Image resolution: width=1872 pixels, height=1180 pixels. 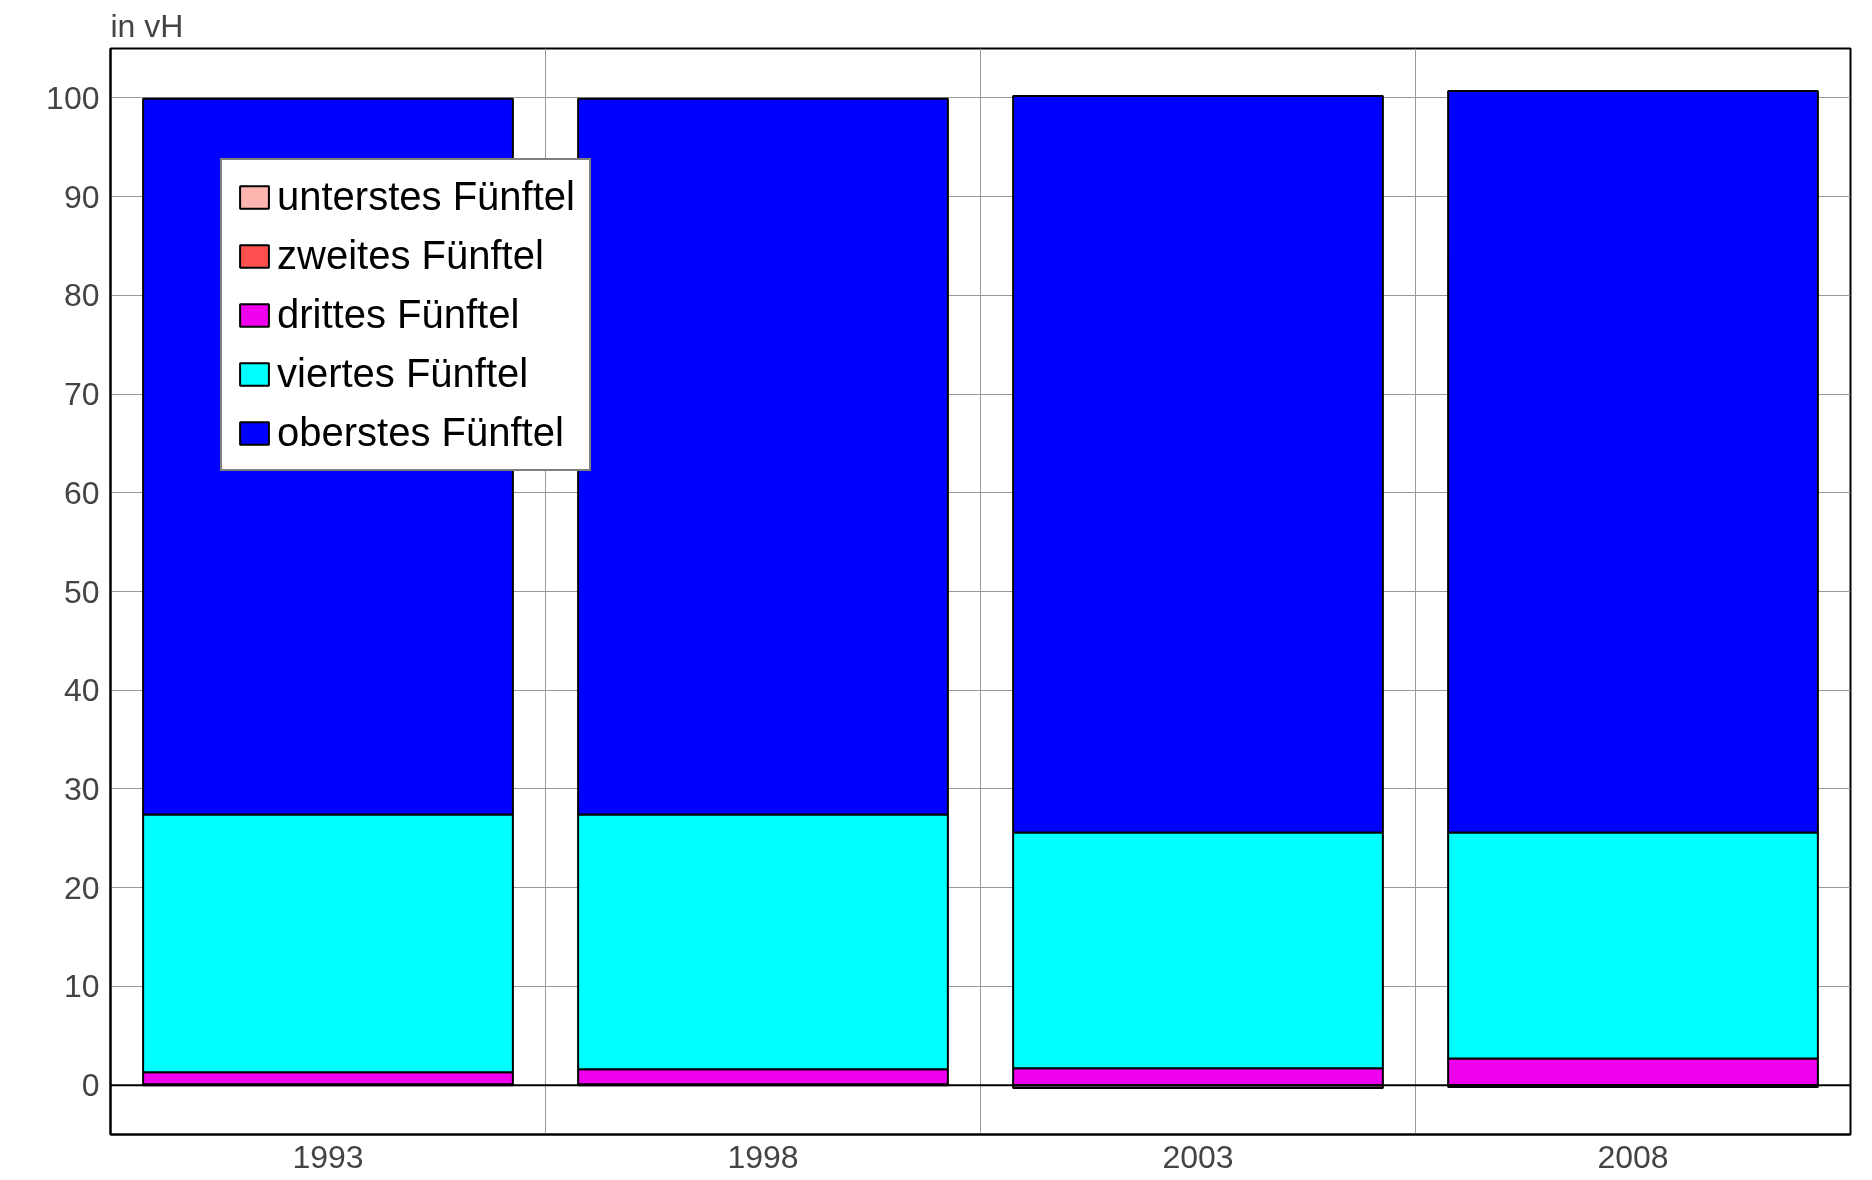 I want to click on y-tick-label: 40, so click(x=81, y=690).